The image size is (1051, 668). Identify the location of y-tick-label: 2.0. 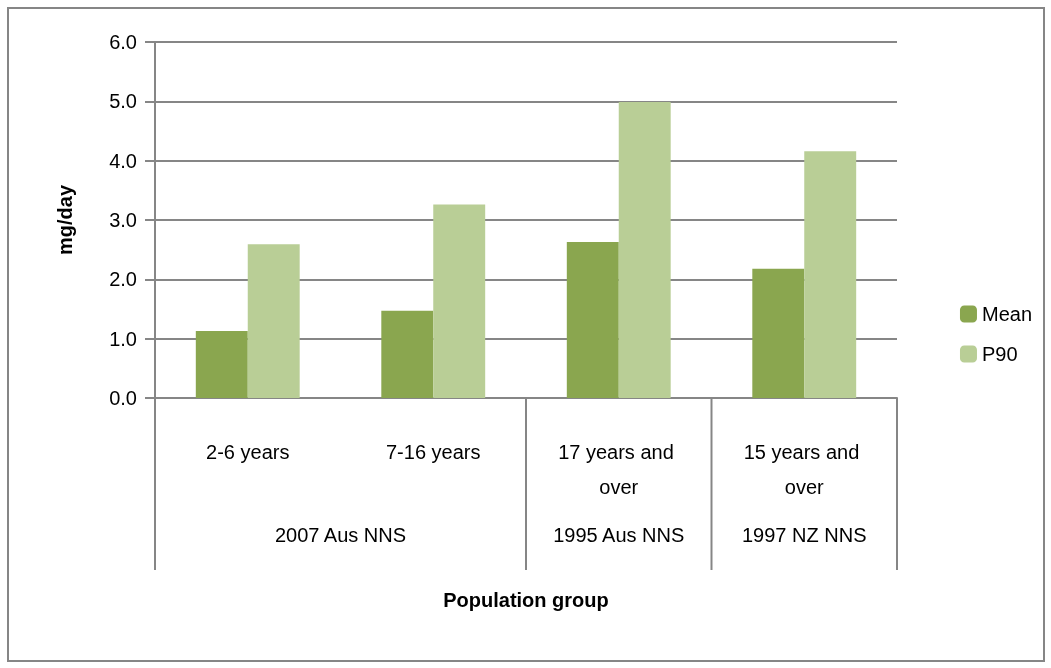
(123, 279).